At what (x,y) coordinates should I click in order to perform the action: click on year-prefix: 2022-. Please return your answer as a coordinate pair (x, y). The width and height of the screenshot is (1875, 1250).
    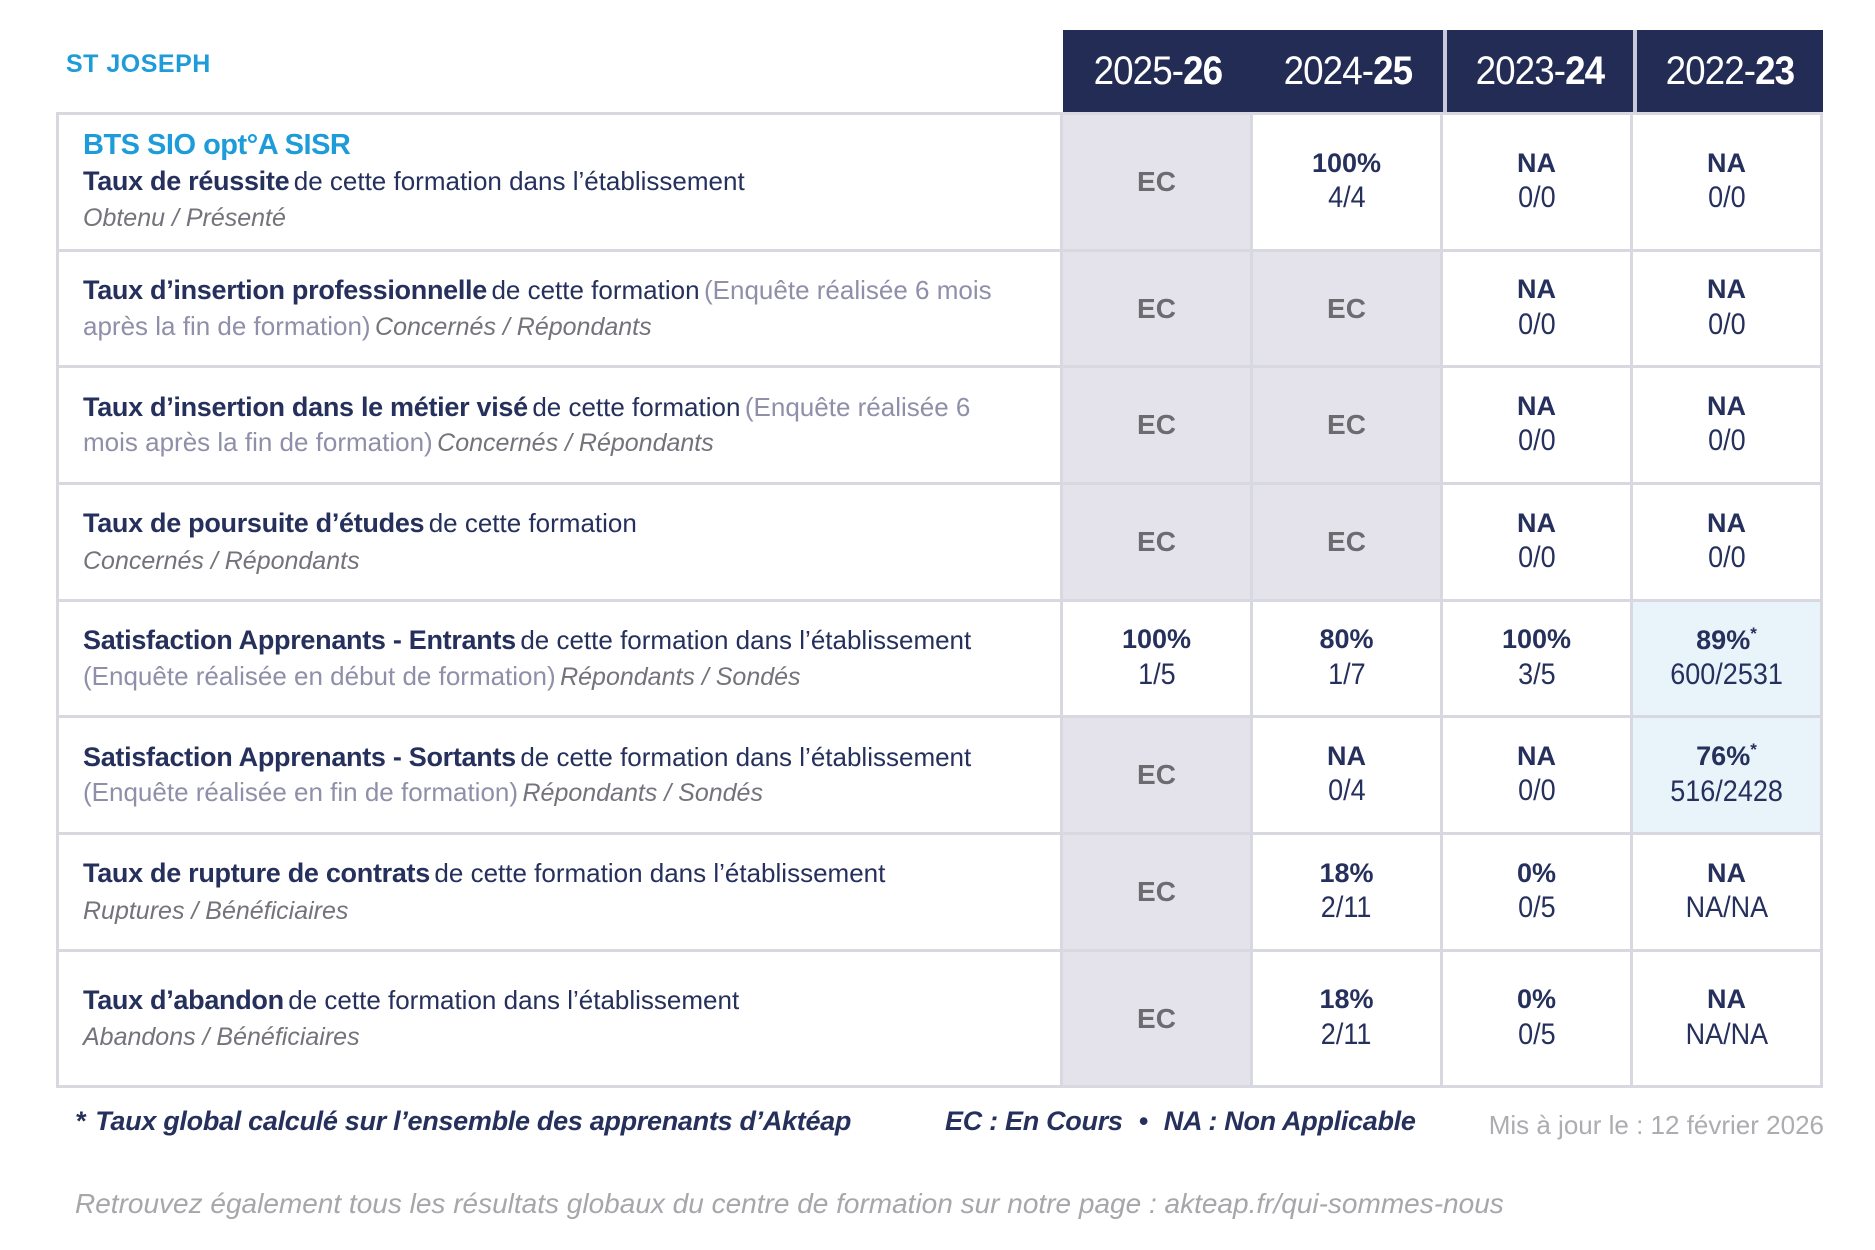
    Looking at the image, I should click on (1710, 70).